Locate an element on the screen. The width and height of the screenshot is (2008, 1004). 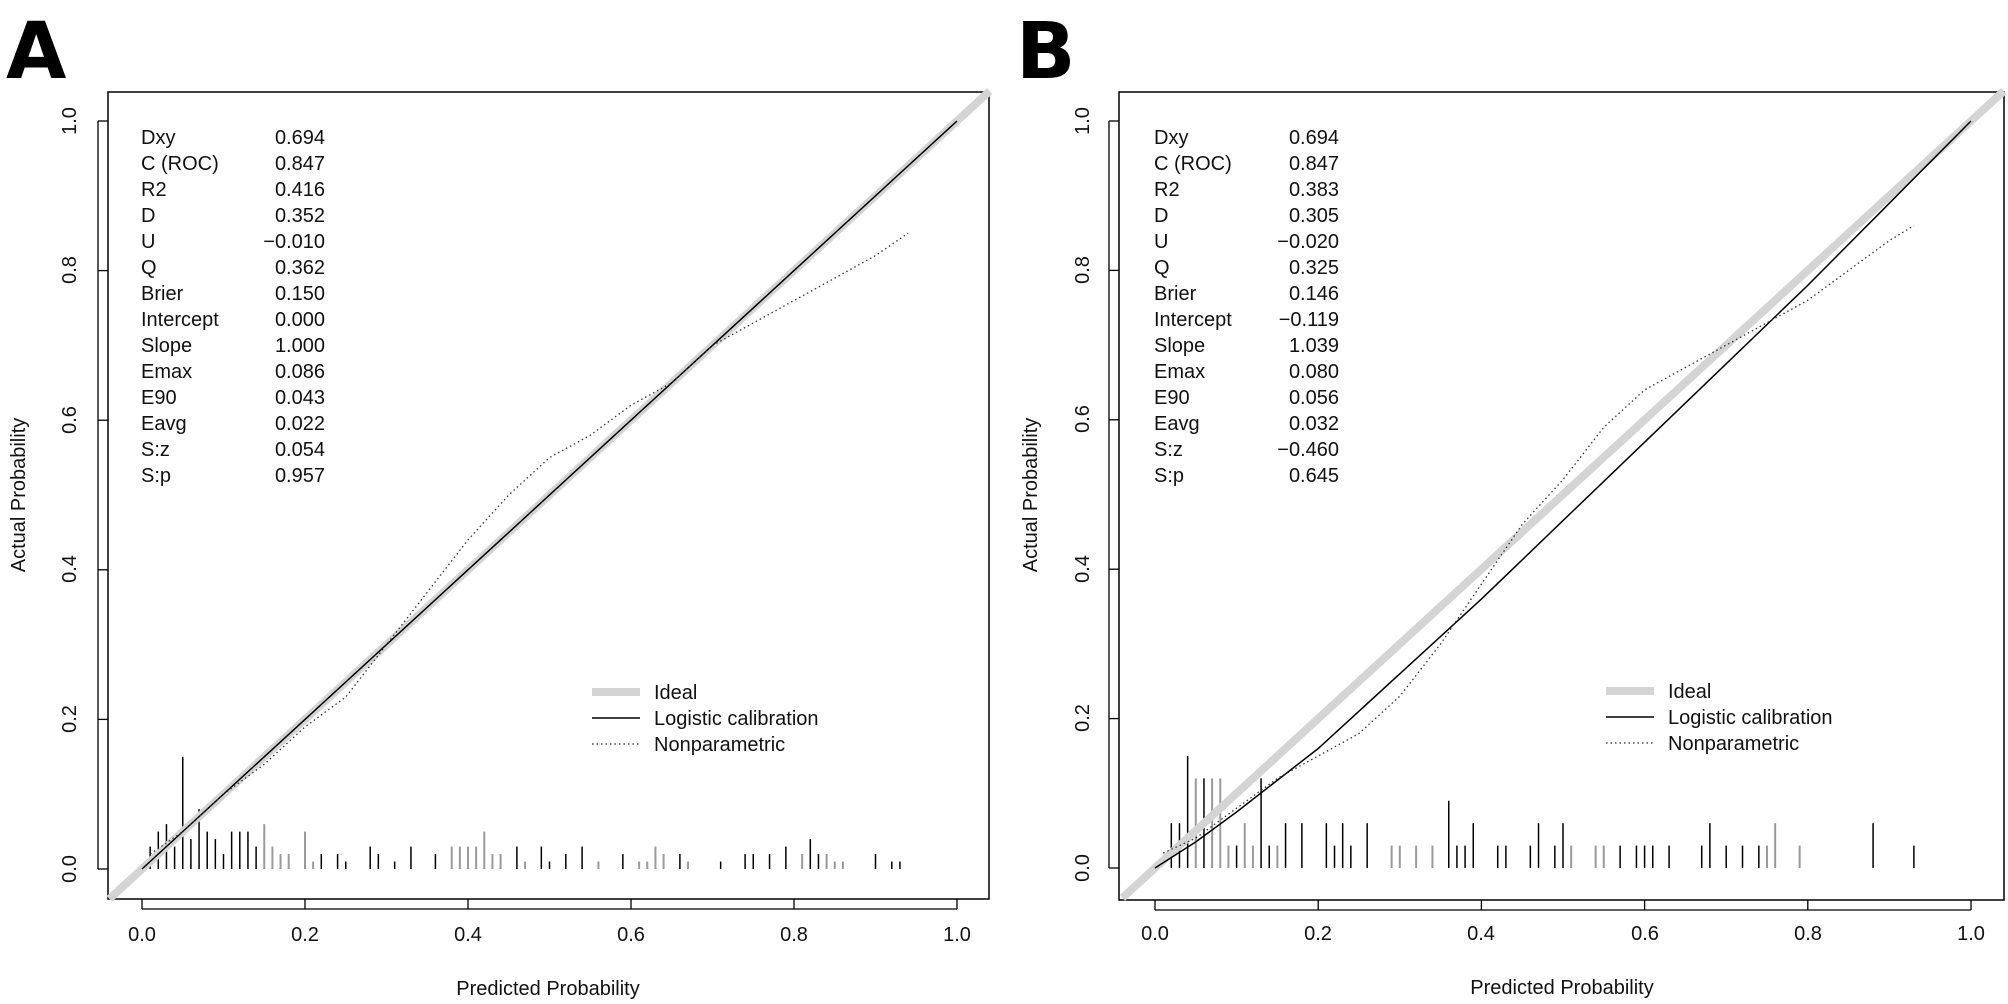
stat-value: −0.119 is located at coordinates (1309, 320).